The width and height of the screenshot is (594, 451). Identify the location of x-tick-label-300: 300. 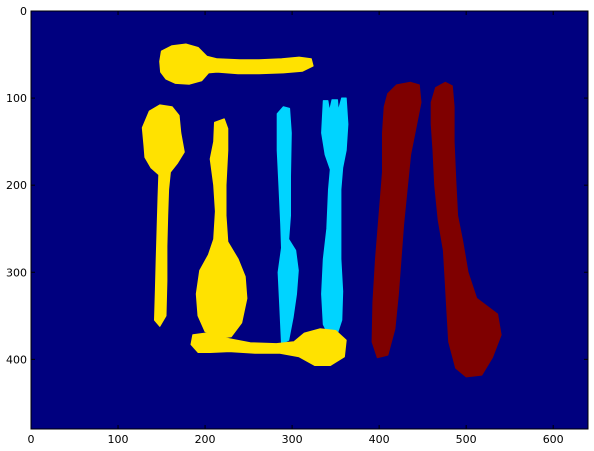
(292, 439).